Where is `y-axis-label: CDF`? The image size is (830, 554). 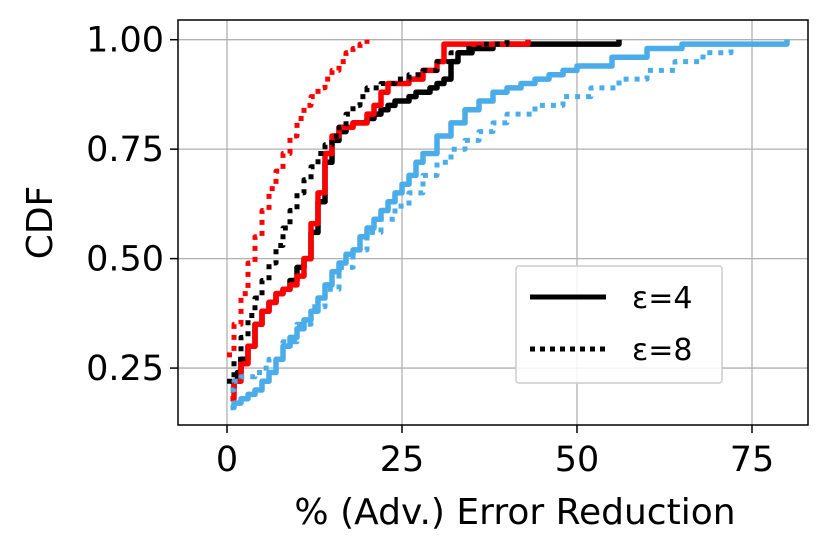
y-axis-label: CDF is located at coordinates (40, 223).